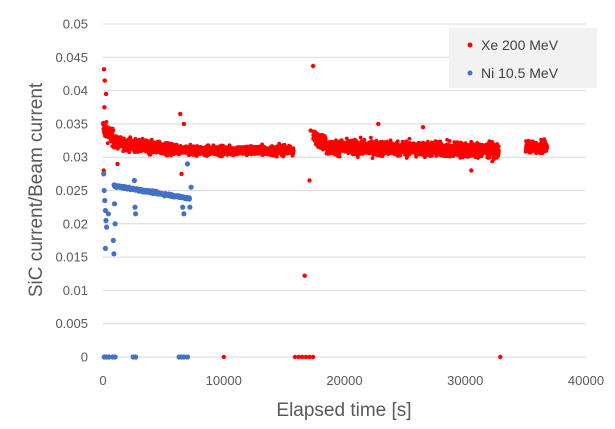 This screenshot has width=615, height=429. Describe the element at coordinates (343, 410) in the screenshot. I see `x-axis-title: Elapsed time [s]` at that location.